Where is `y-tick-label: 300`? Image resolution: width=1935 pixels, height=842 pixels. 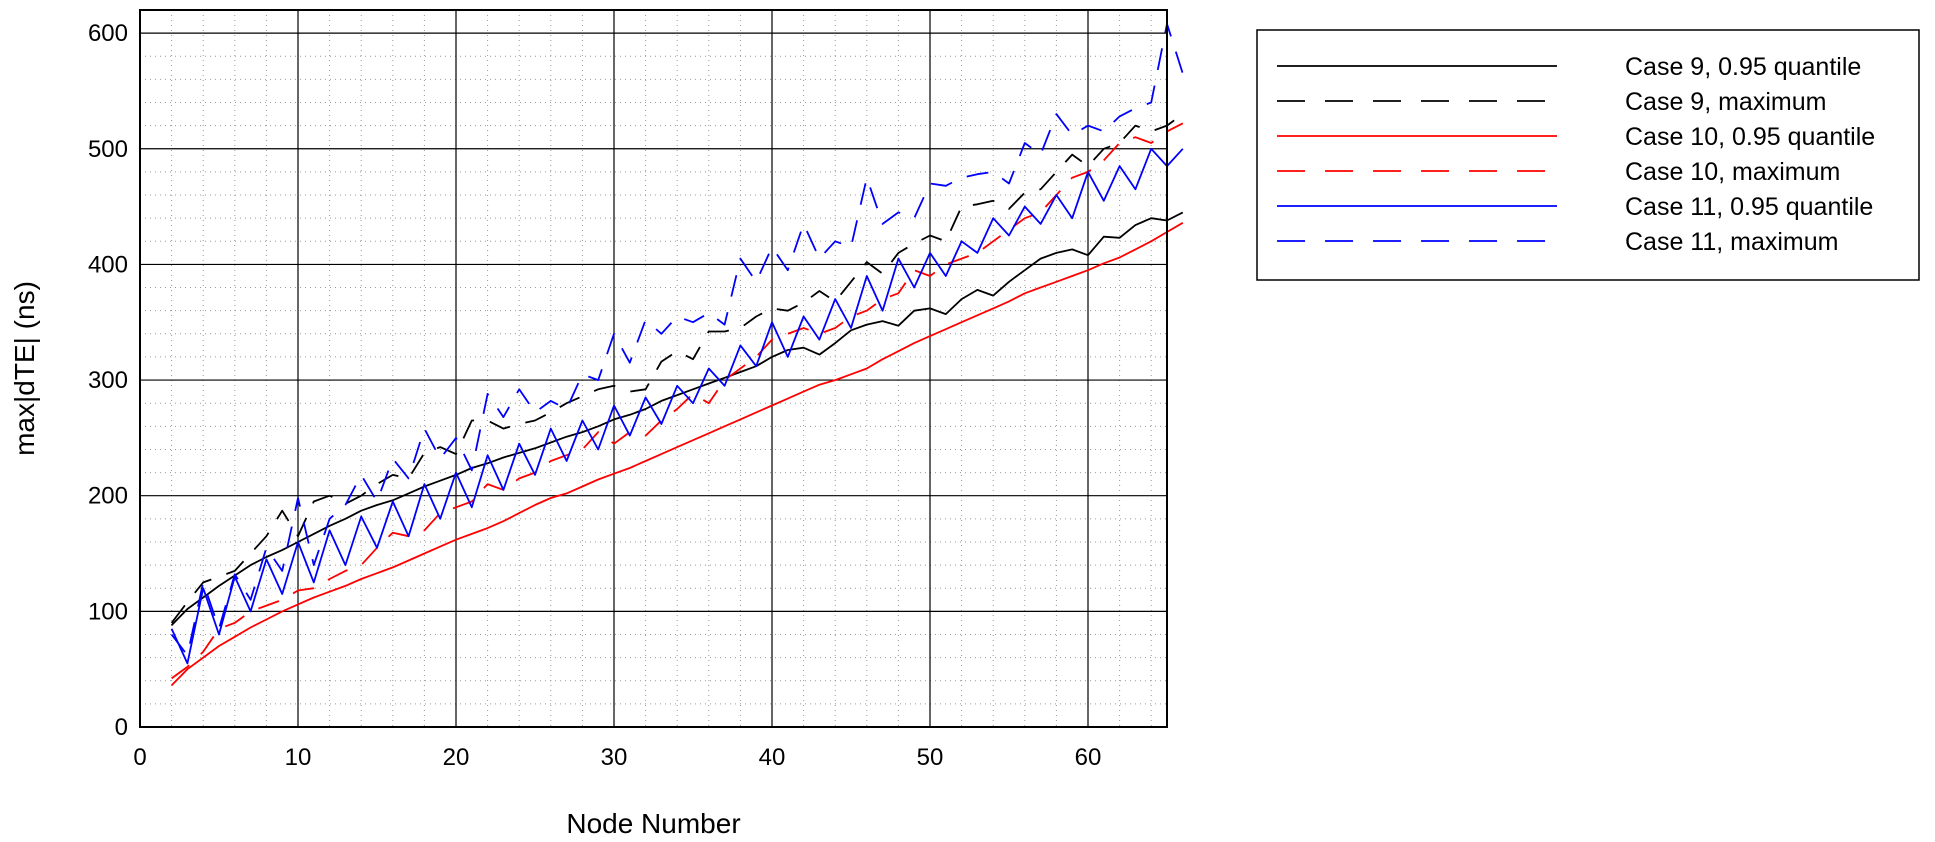
y-tick-label: 300 is located at coordinates (108, 380).